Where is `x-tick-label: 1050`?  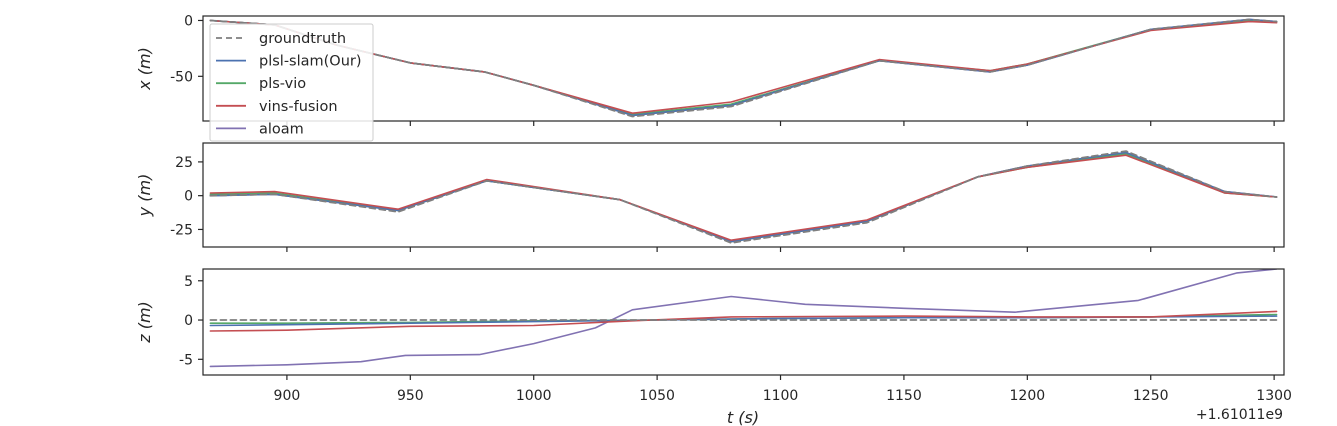
x-tick-label: 1050 is located at coordinates (657, 396).